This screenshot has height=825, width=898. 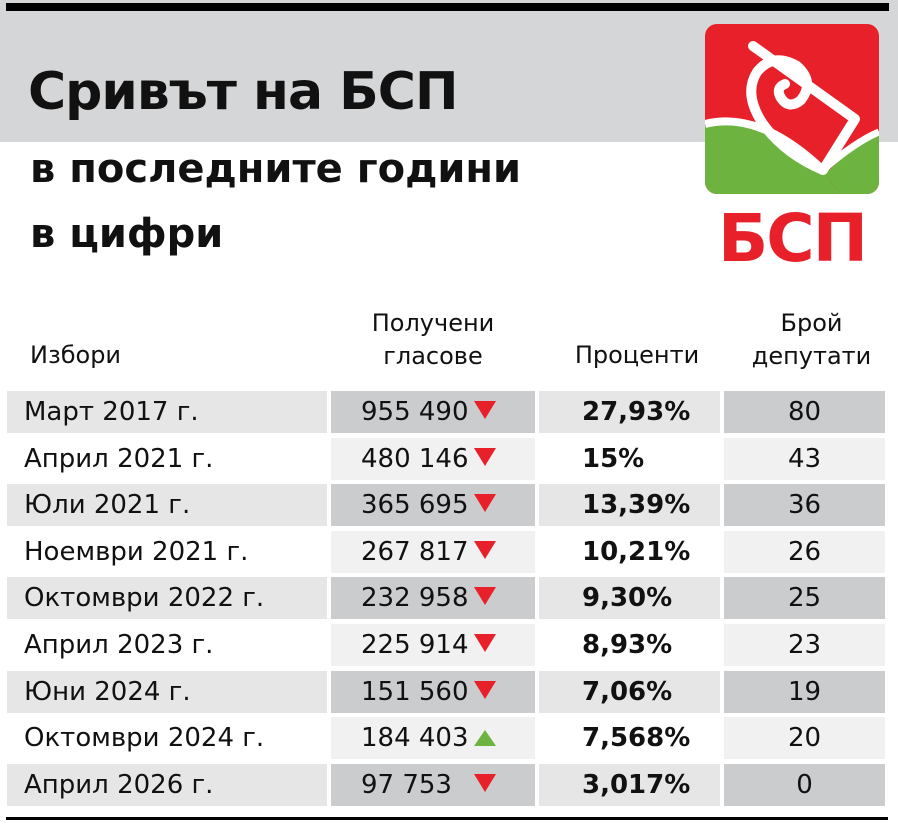 I want to click on svg-text: БСП, so click(x=792, y=233).